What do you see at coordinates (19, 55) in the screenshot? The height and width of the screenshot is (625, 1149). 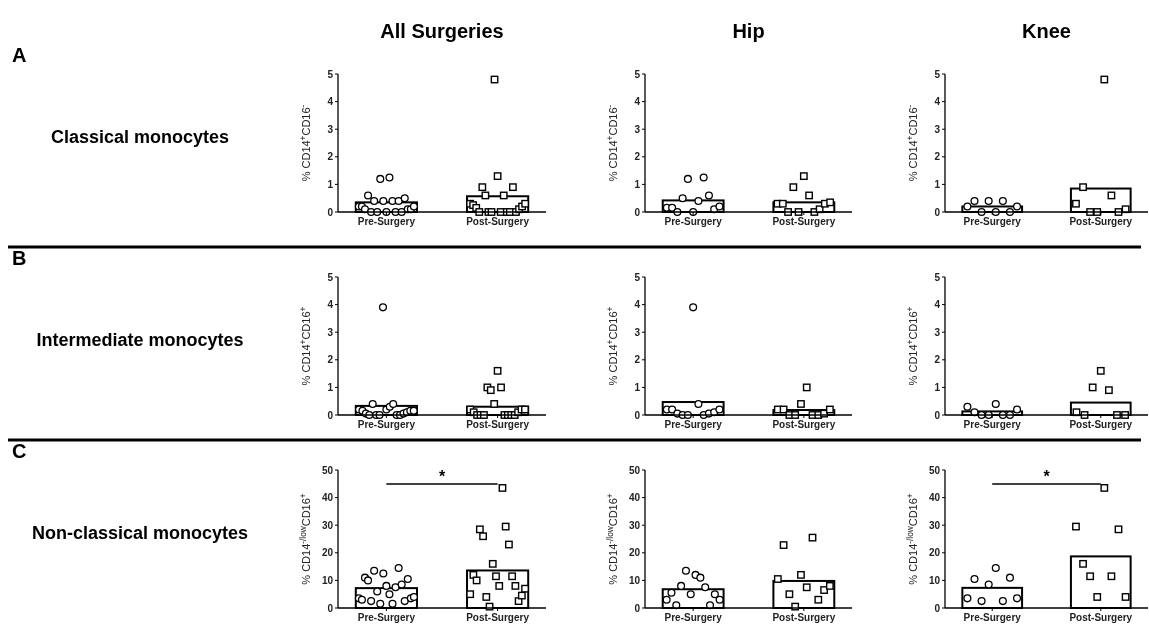 I see `text: A` at bounding box center [19, 55].